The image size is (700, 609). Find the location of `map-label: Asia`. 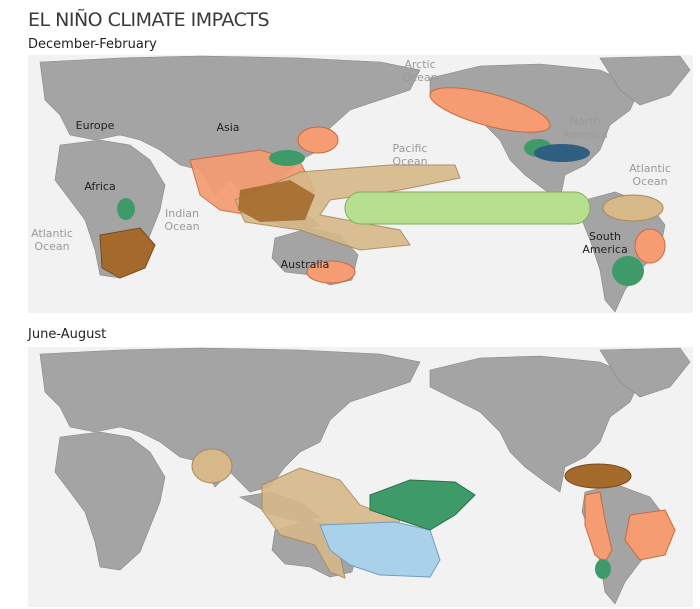

map-label: Asia is located at coordinates (227, 127).